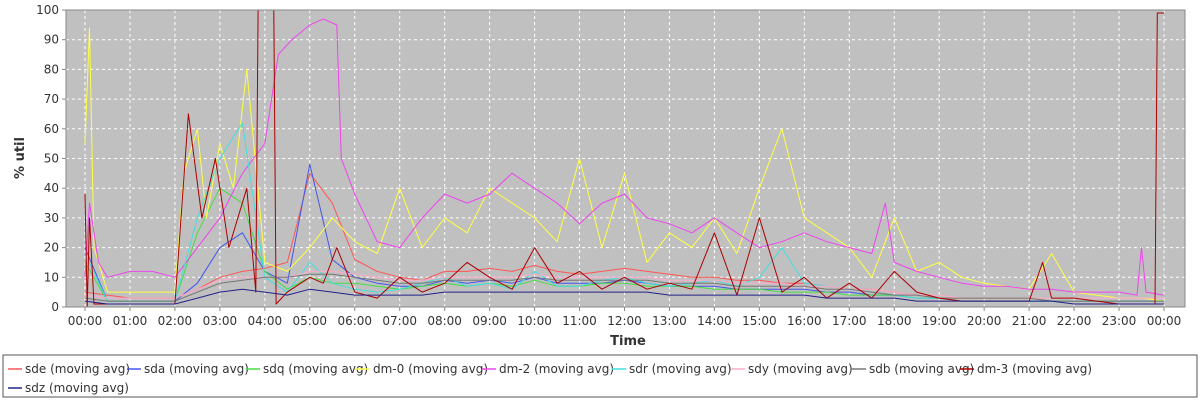 The width and height of the screenshot is (1200, 404). Describe the element at coordinates (51, 69) in the screenshot. I see `y-tick-label: 80` at that location.